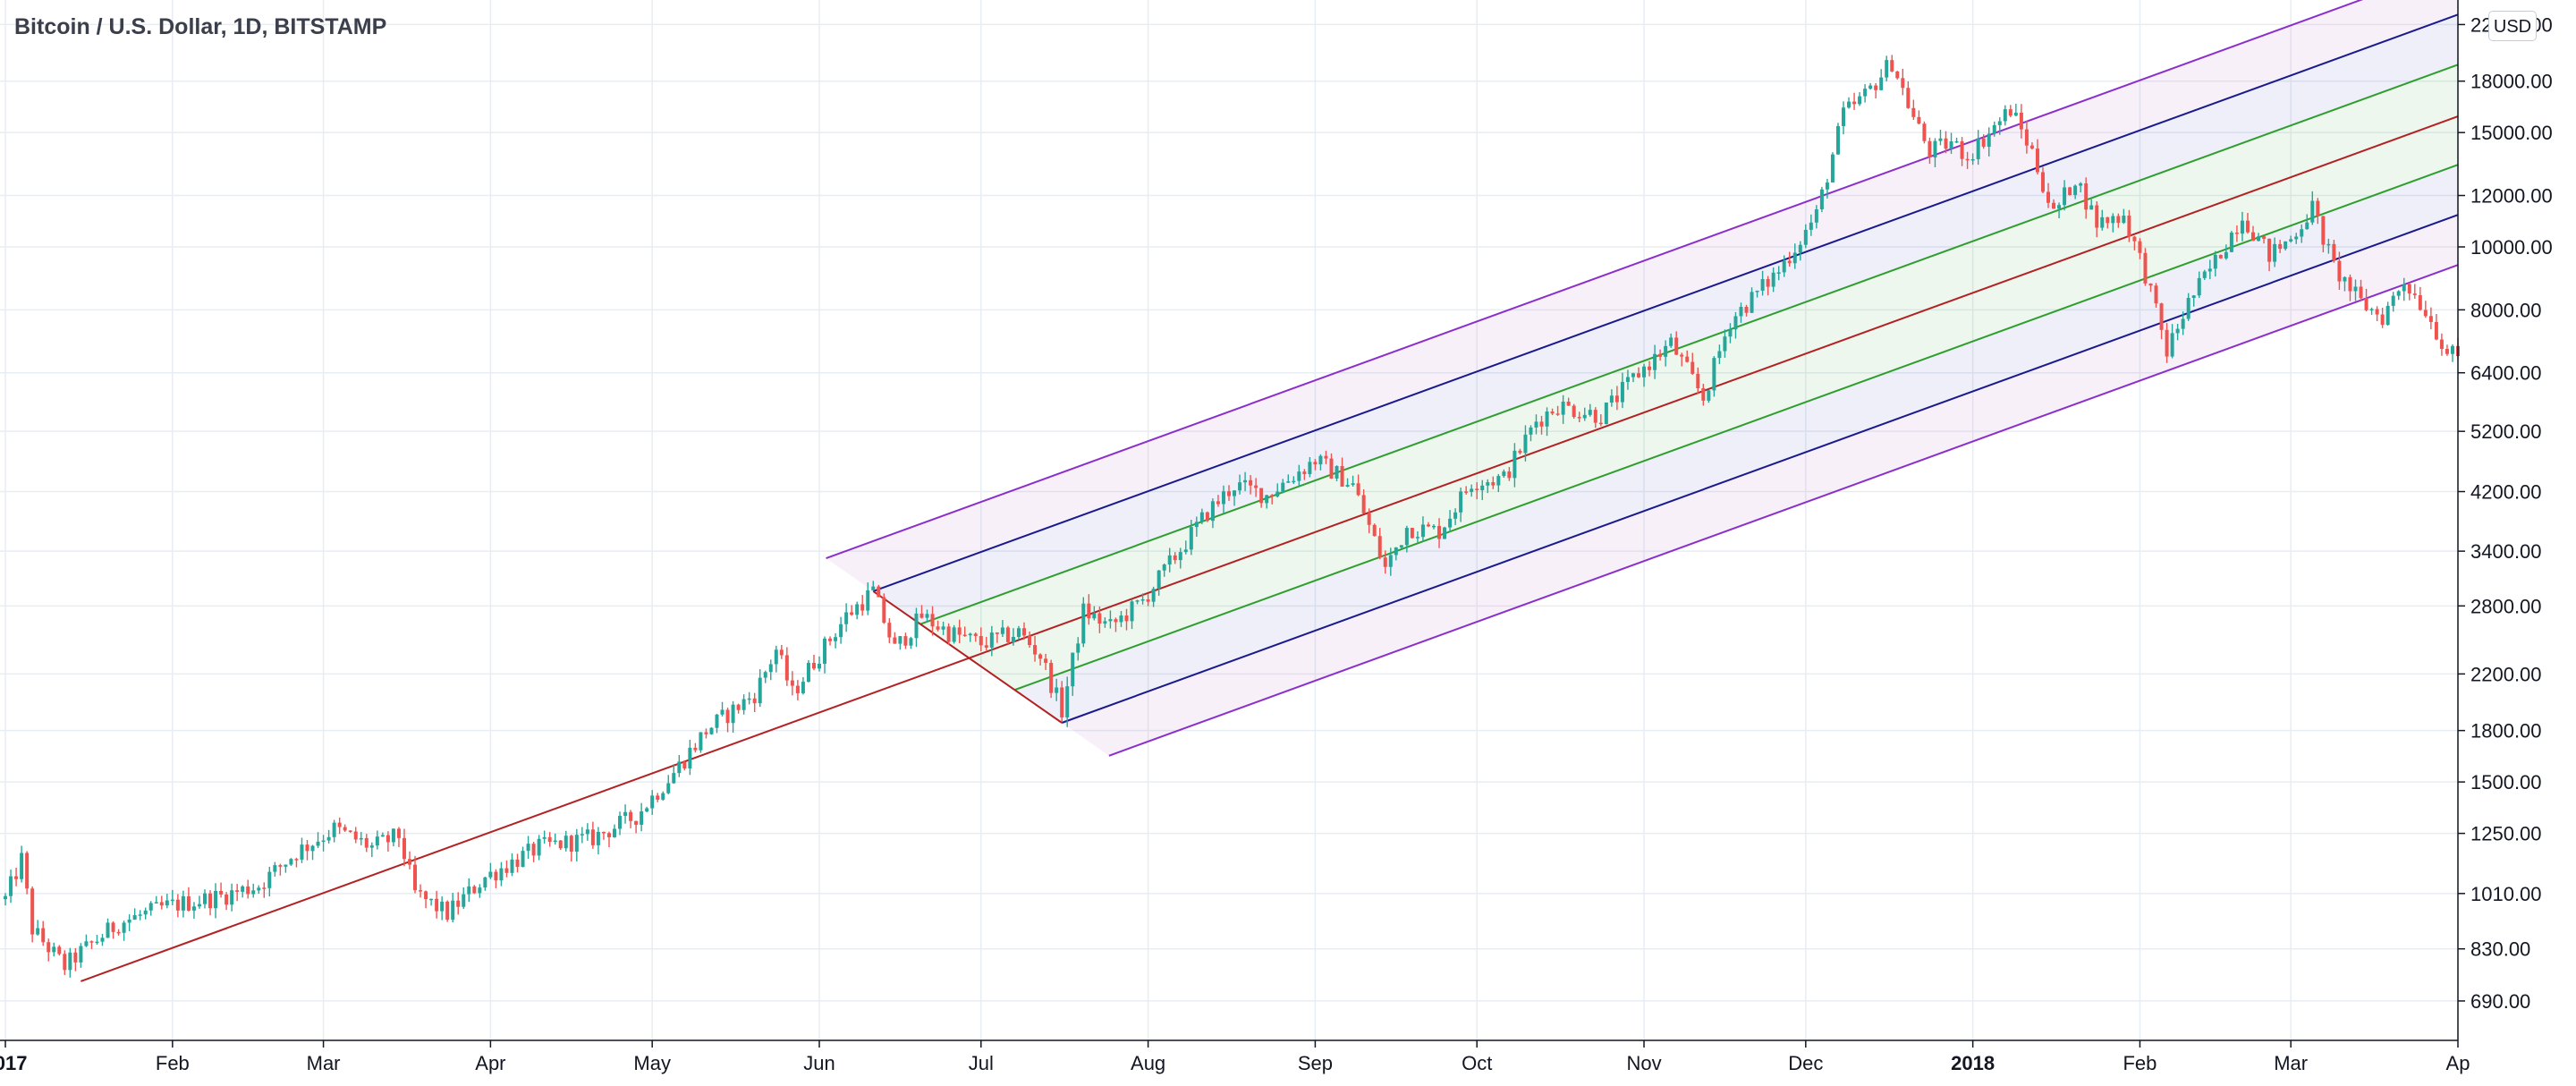  Describe the element at coordinates (324, 1063) in the screenshot. I see `time-tick-label: Mar` at that location.